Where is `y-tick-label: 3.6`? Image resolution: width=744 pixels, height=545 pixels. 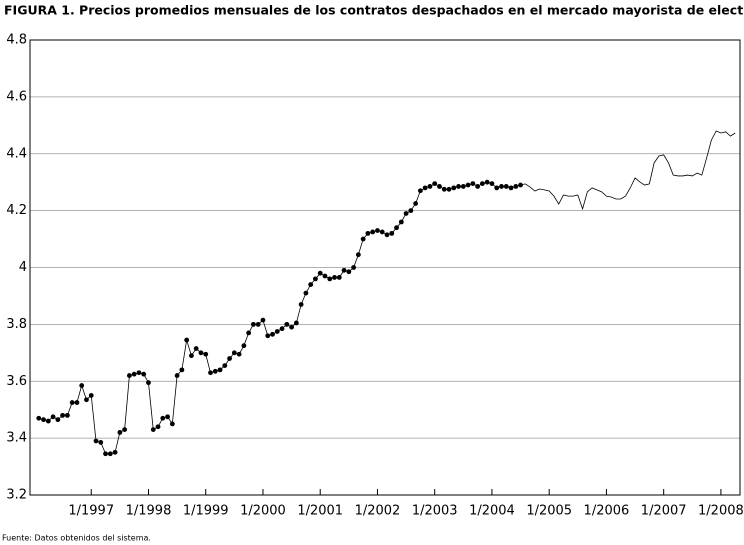 y-tick-label: 3.6 is located at coordinates (16, 381).